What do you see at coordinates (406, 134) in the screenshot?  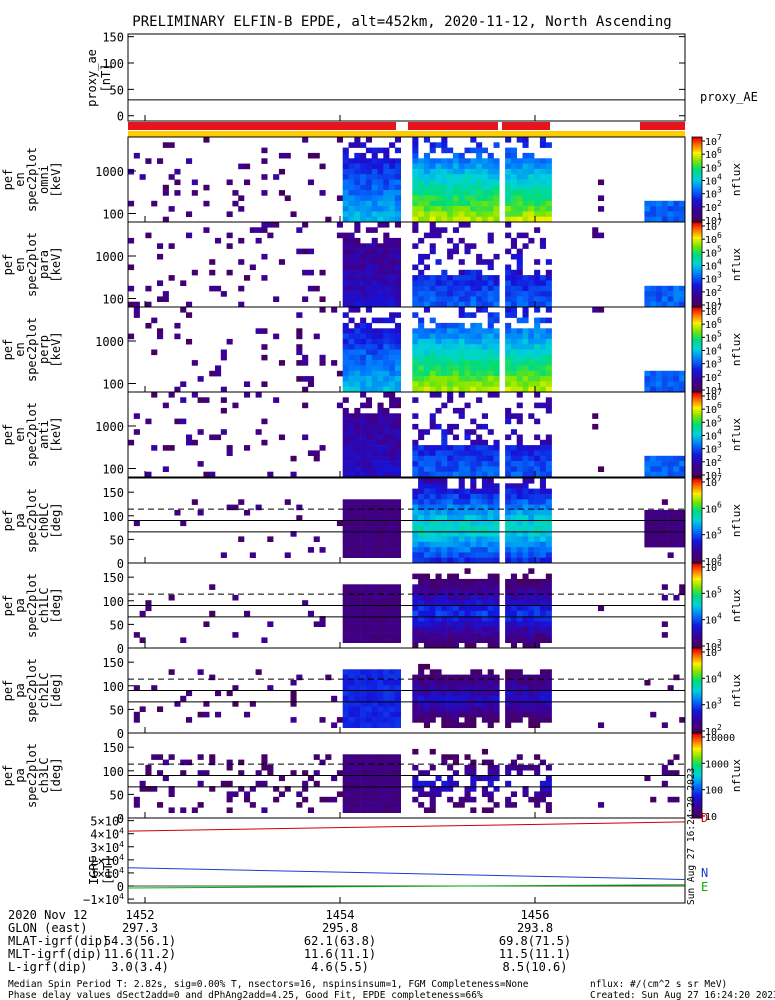 I see `coverage-background` at bounding box center [406, 134].